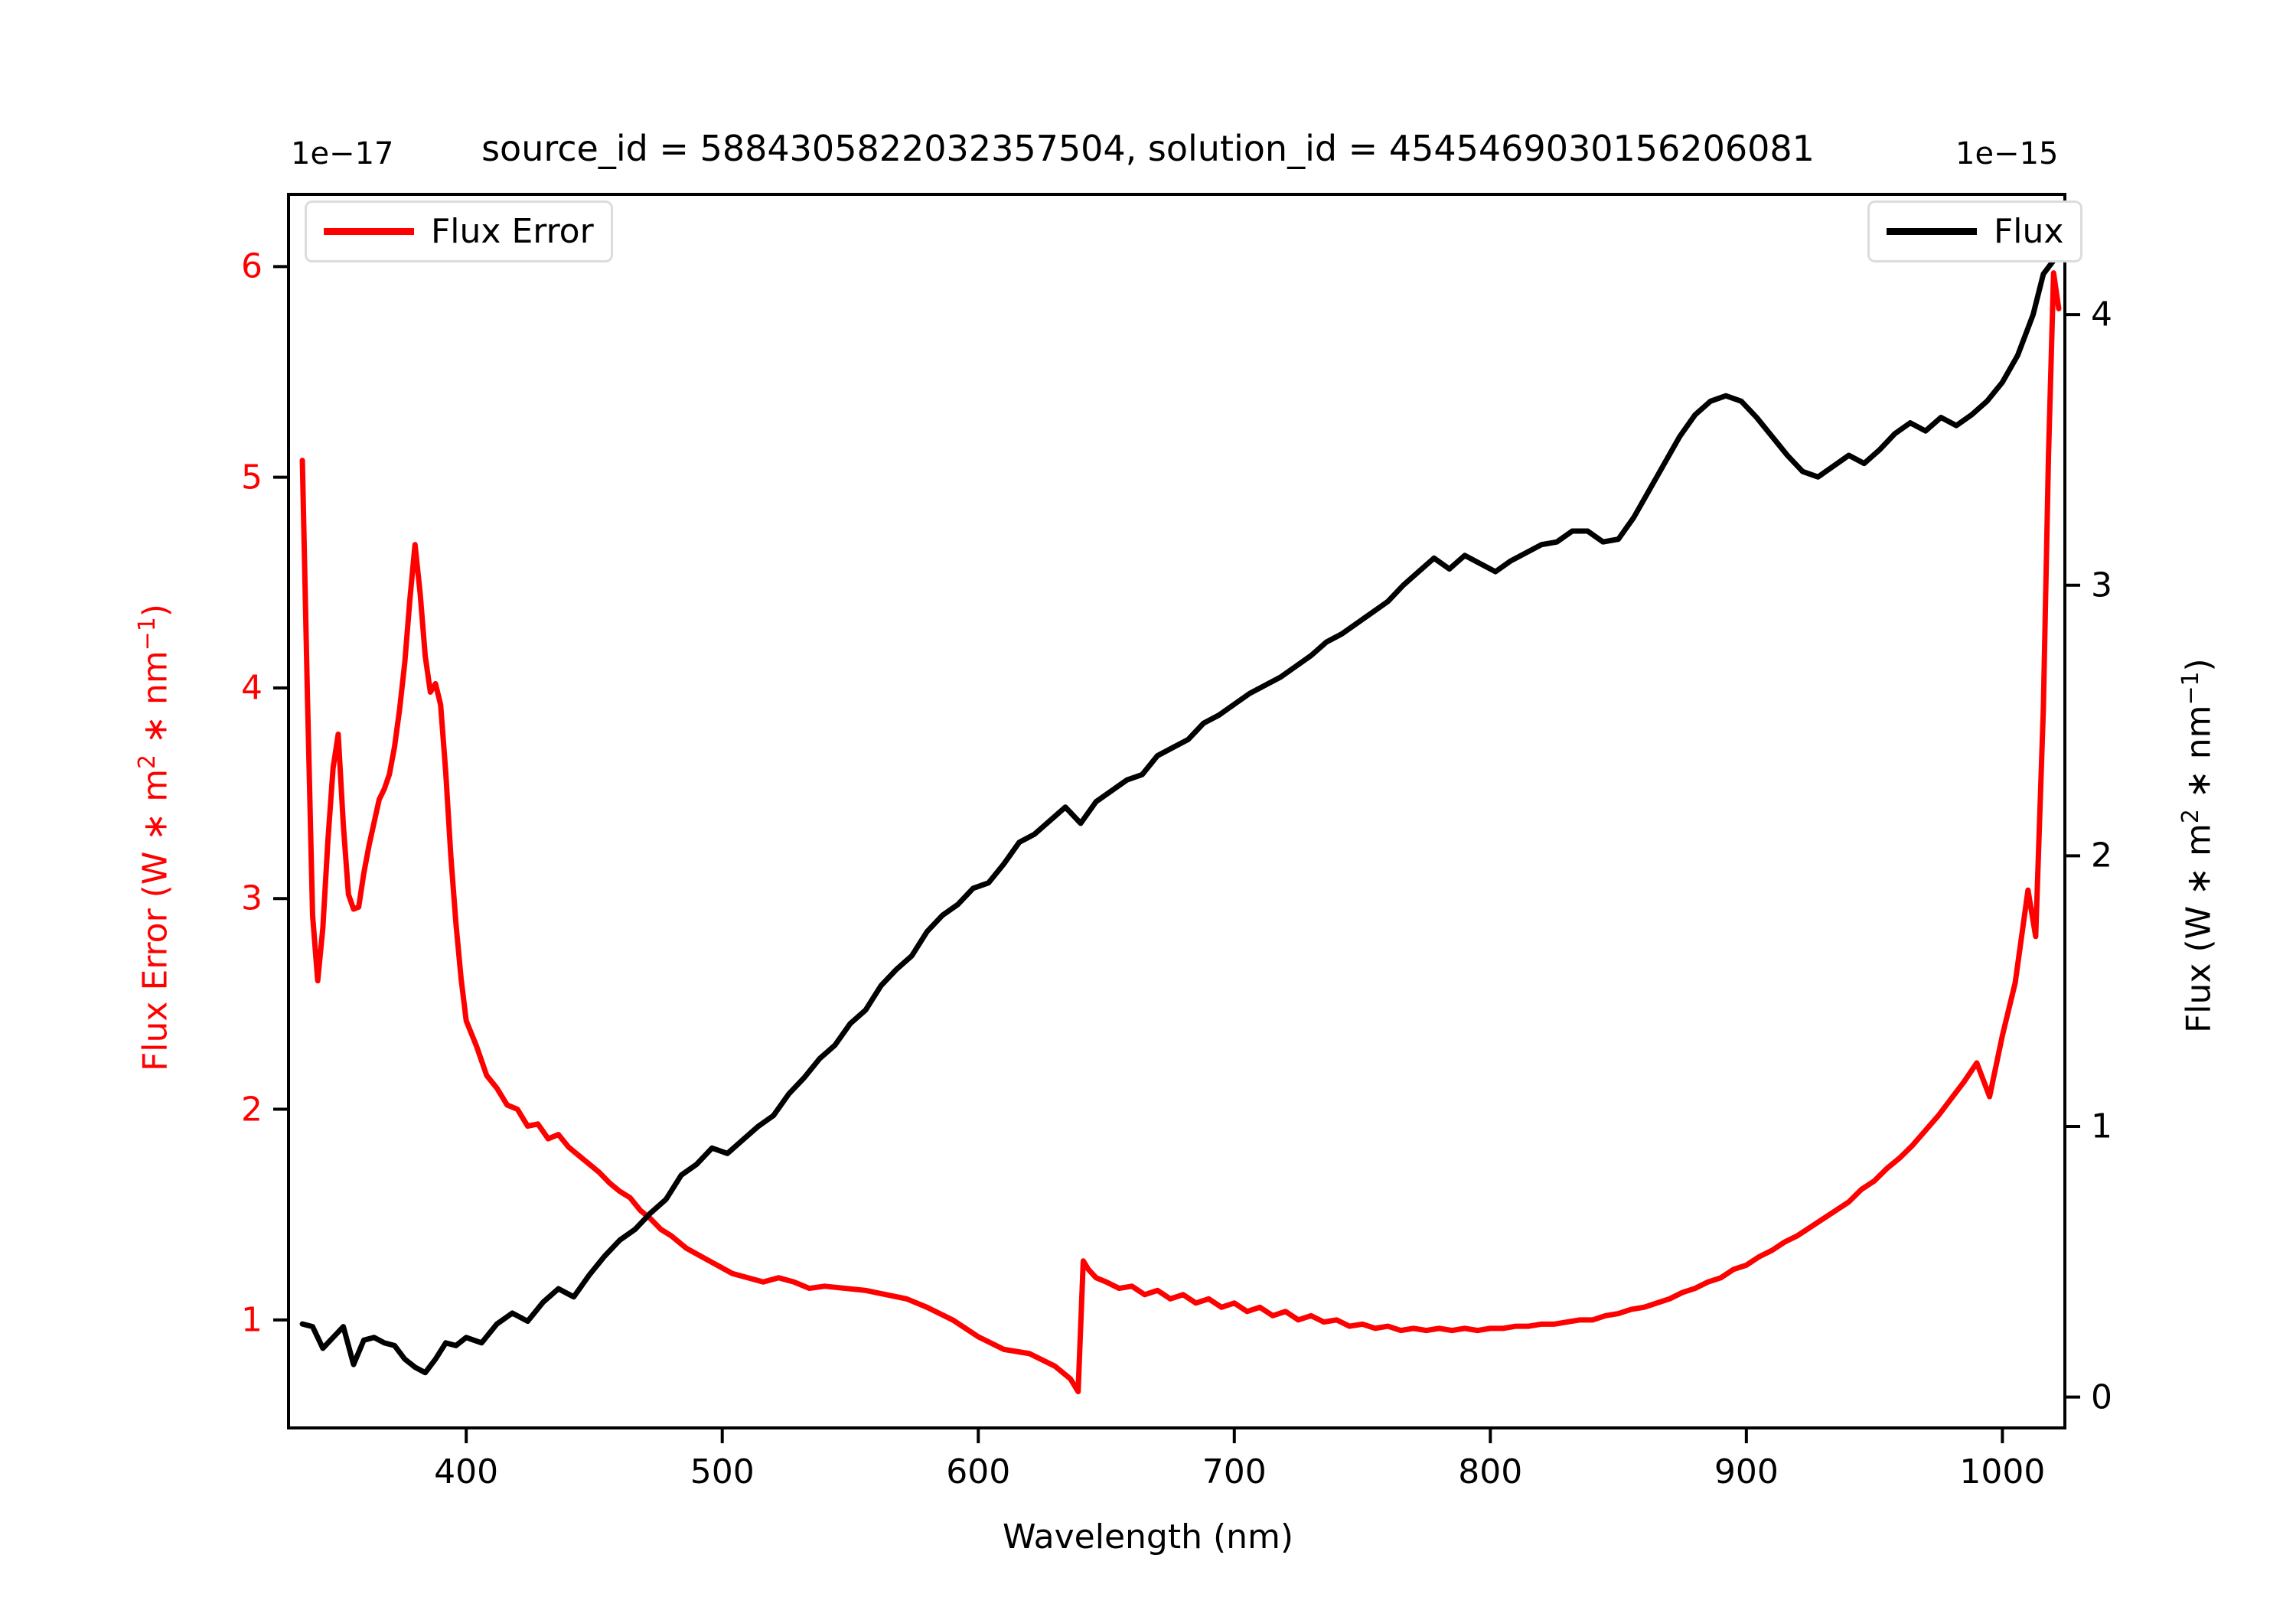 Image resolution: width=2296 pixels, height=1607 pixels. What do you see at coordinates (2029, 231) in the screenshot?
I see `legend-label-flux: Flux` at bounding box center [2029, 231].